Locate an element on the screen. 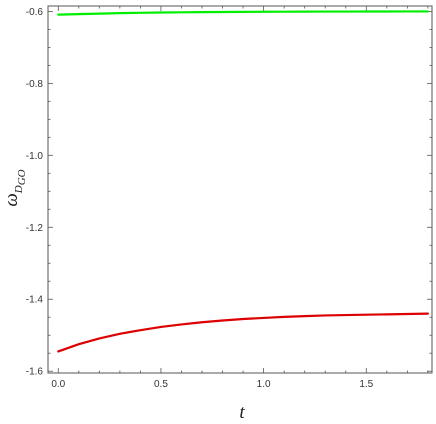 This screenshot has width=436, height=424. y-tick-label: -1.0 is located at coordinates (35, 156).